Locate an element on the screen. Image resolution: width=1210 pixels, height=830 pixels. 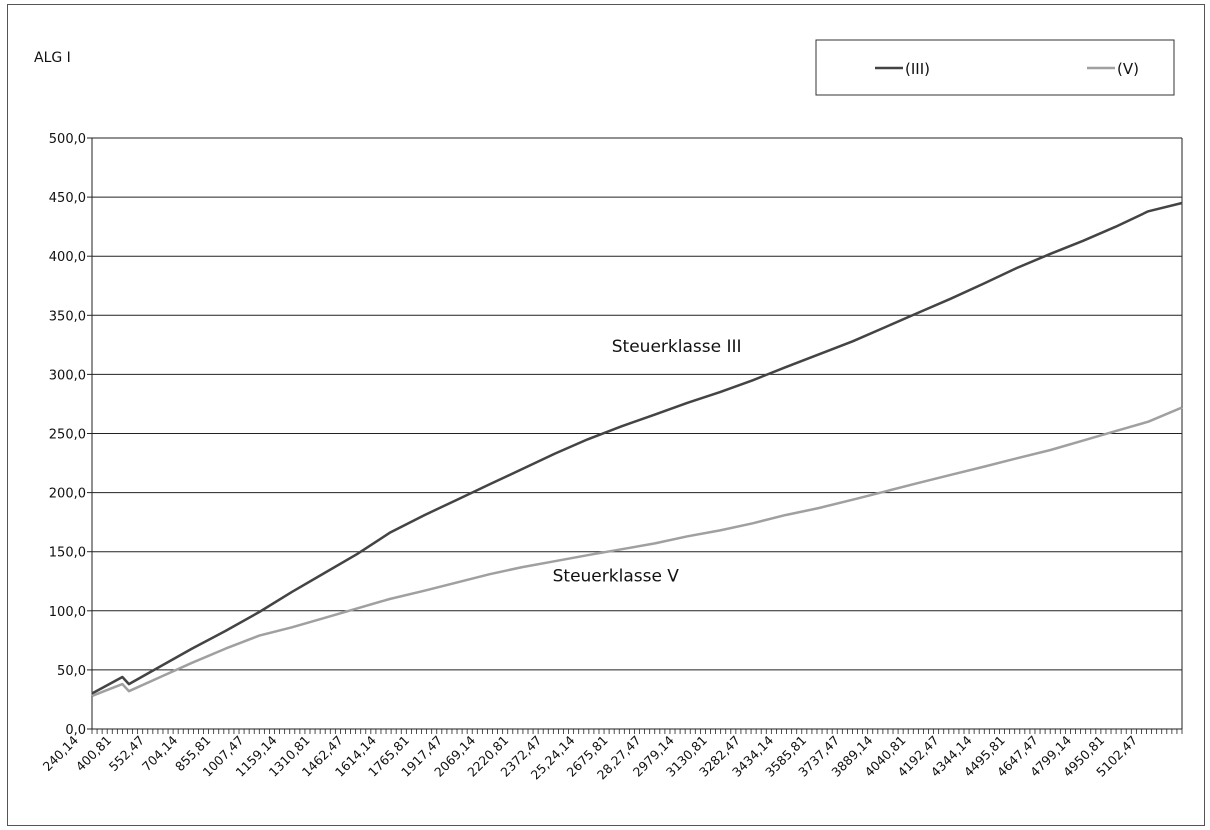
y-tick-label: 500,0 is located at coordinates (67, 139).